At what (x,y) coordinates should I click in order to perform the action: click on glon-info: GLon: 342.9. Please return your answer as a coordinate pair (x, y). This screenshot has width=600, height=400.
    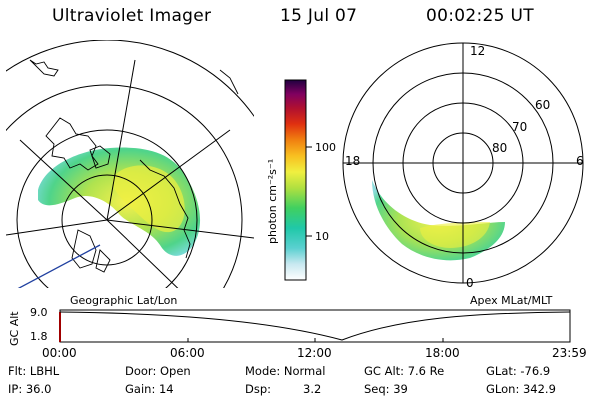
    Looking at the image, I should click on (521, 389).